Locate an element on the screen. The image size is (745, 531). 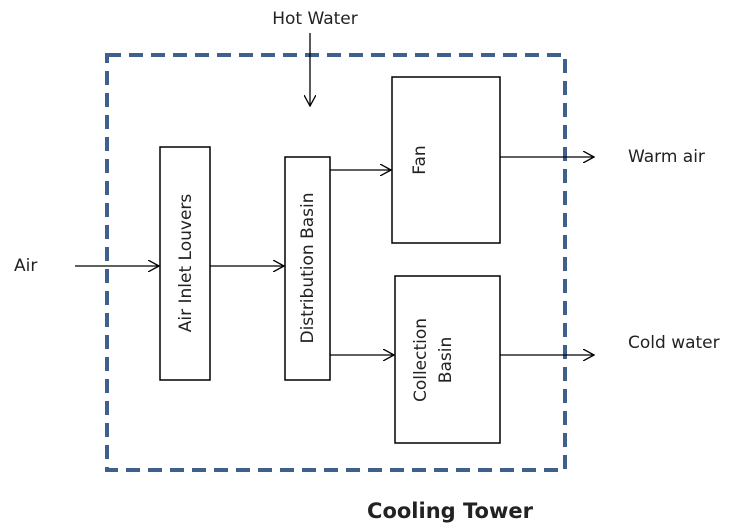
louvers-box is located at coordinates (185, 263).